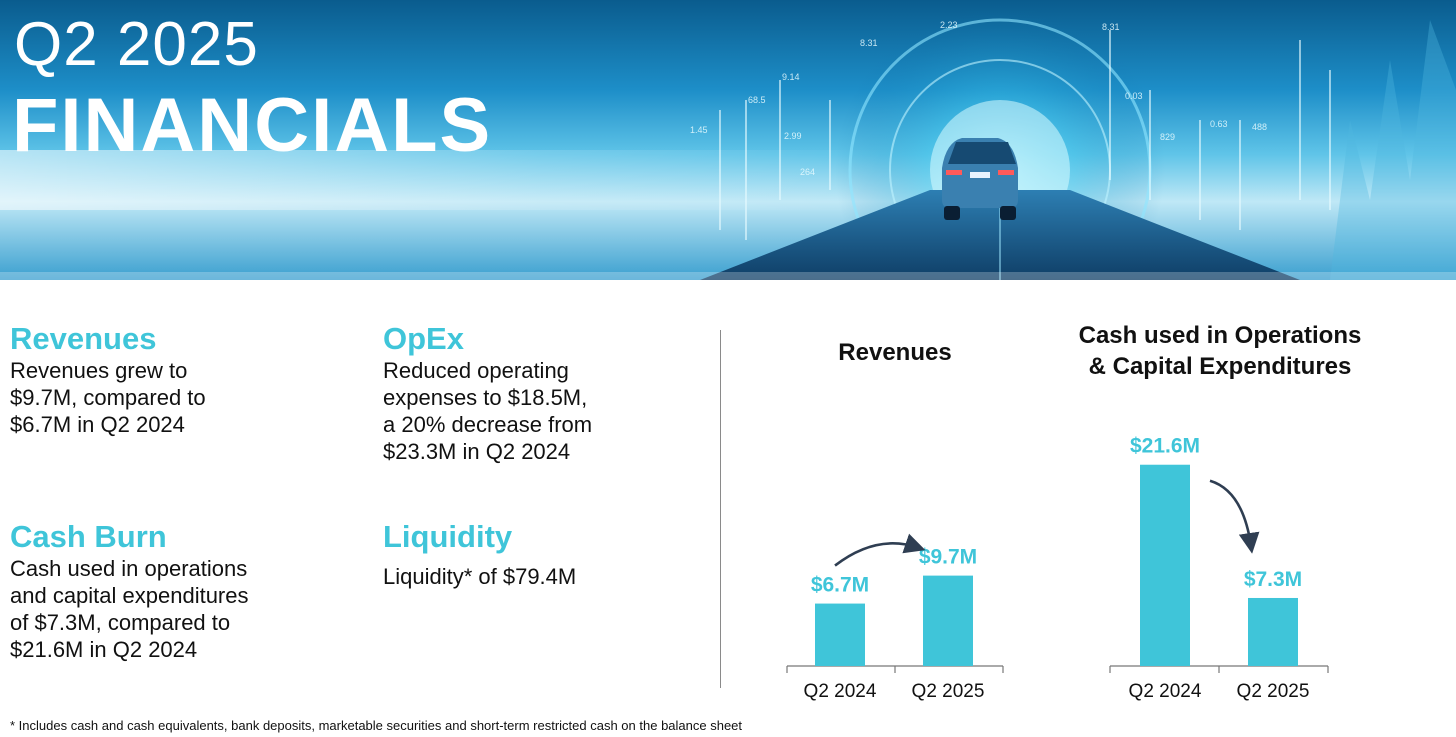 This screenshot has height=737, width=1456. Describe the element at coordinates (448, 536) in the screenshot. I see `liquidity-heading: Liquidity` at that location.